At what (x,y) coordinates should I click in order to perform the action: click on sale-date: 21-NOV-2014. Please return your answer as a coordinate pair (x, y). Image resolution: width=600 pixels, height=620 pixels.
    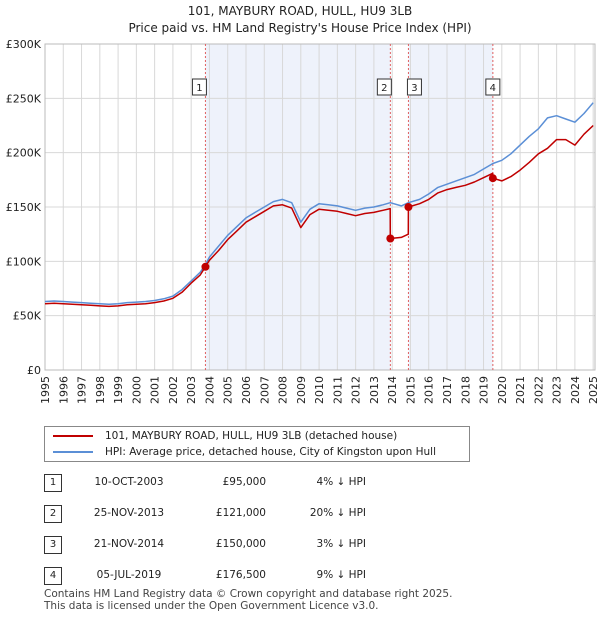
    Looking at the image, I should click on (129, 544).